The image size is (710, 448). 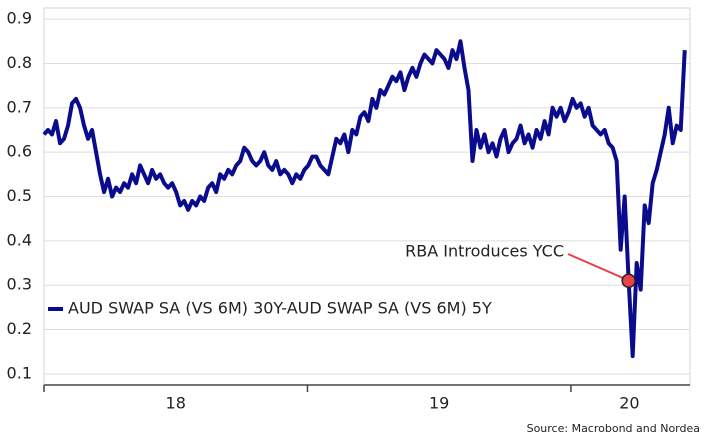 I want to click on y-tick-label: 0.4, so click(x=19, y=239).